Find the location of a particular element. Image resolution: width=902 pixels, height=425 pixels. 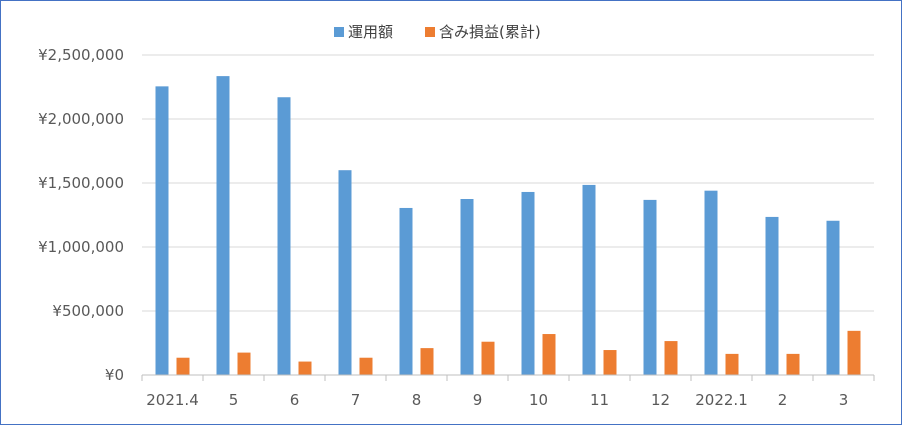

x-tick-label: 2 is located at coordinates (783, 400).